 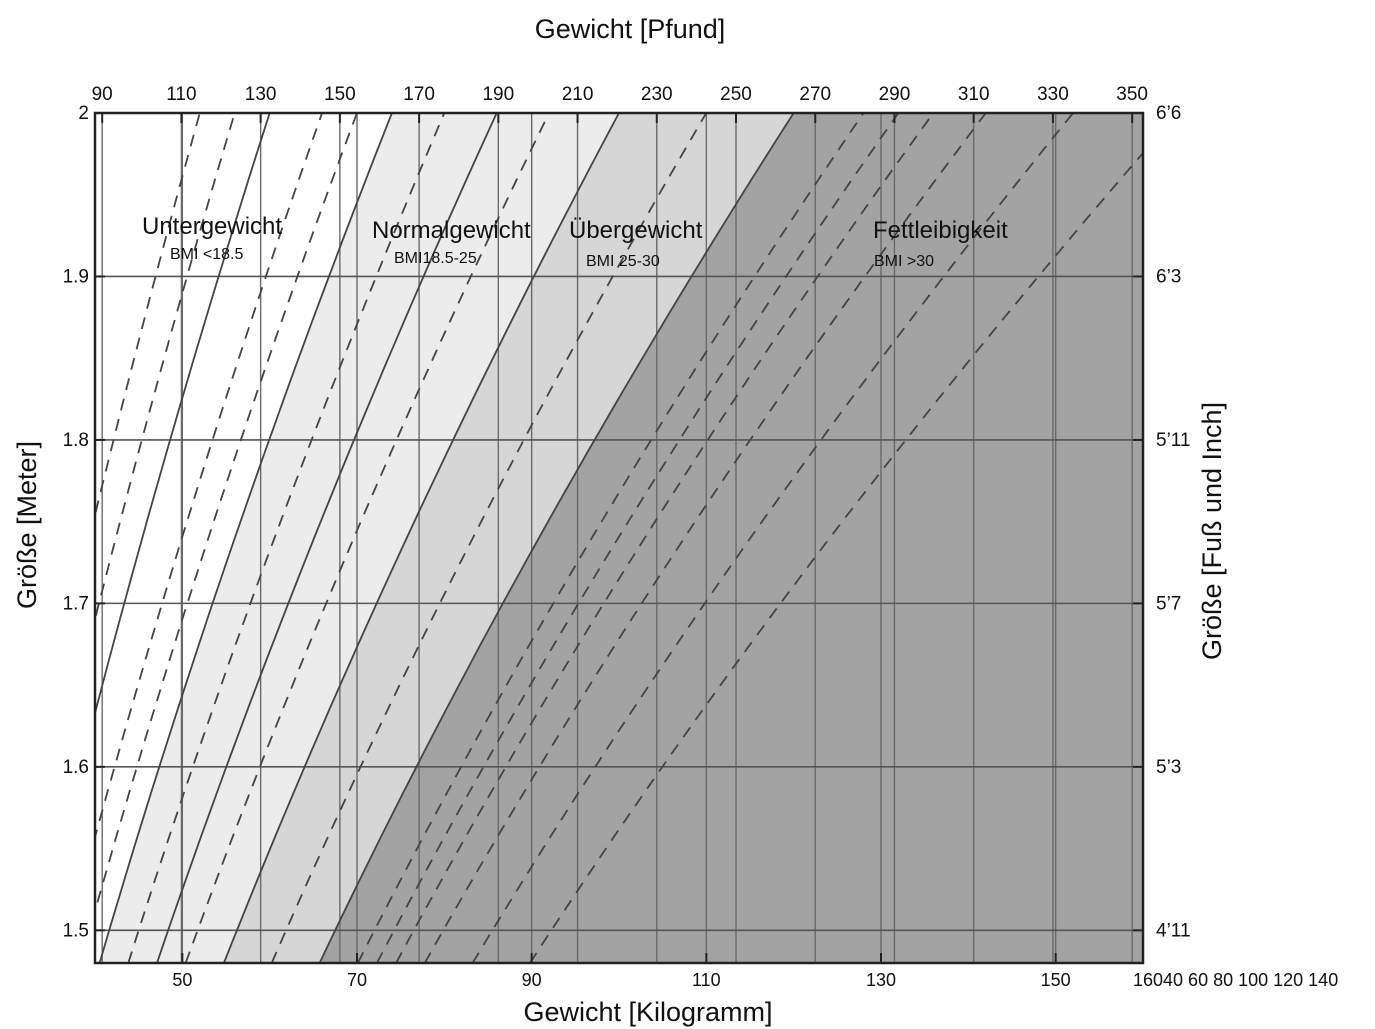 I want to click on x-tick-label-kg: 150, so click(x=1056, y=980).